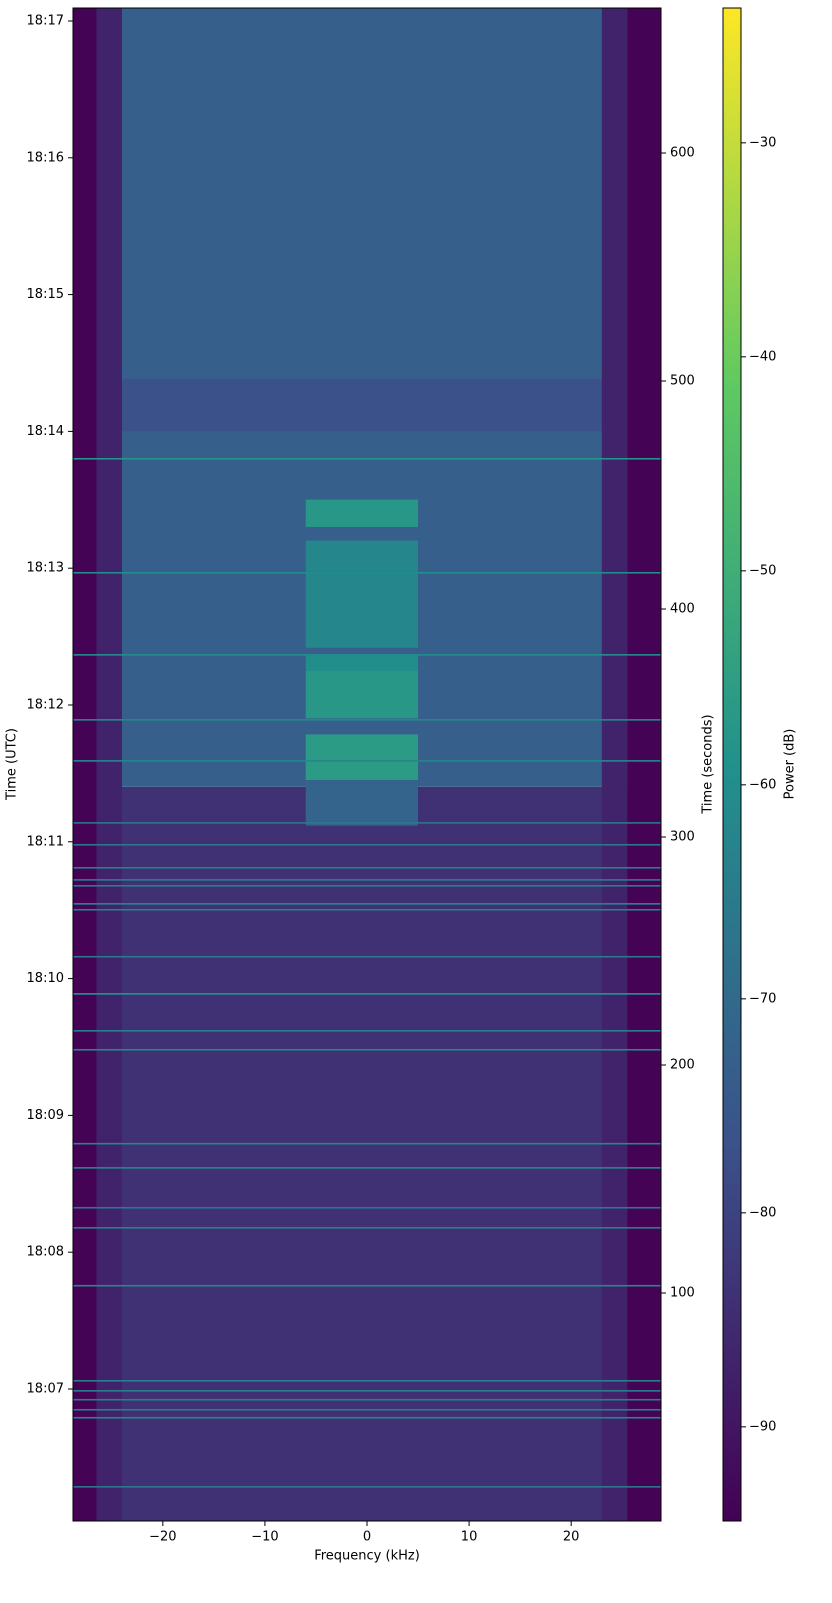  I want to click on x-tick-label: −10, so click(264, 1537).